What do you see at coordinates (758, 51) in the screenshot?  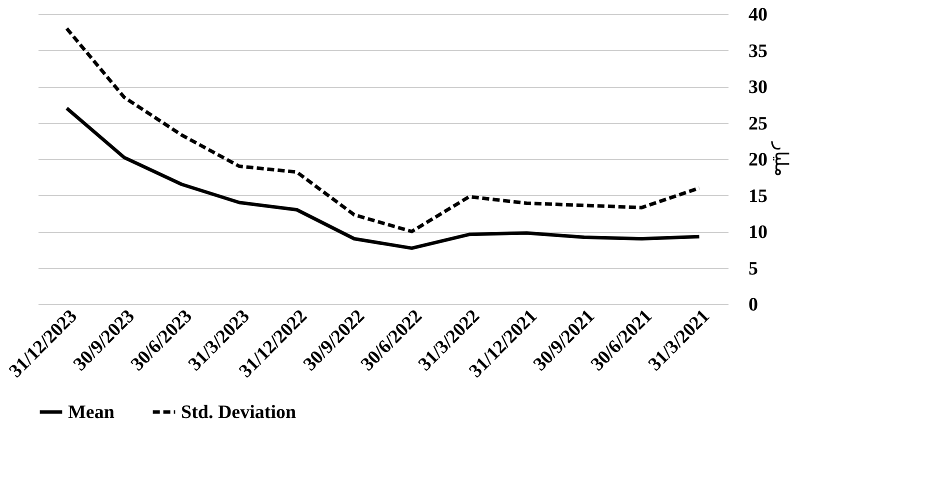 I see `y-tick-label: 35` at bounding box center [758, 51].